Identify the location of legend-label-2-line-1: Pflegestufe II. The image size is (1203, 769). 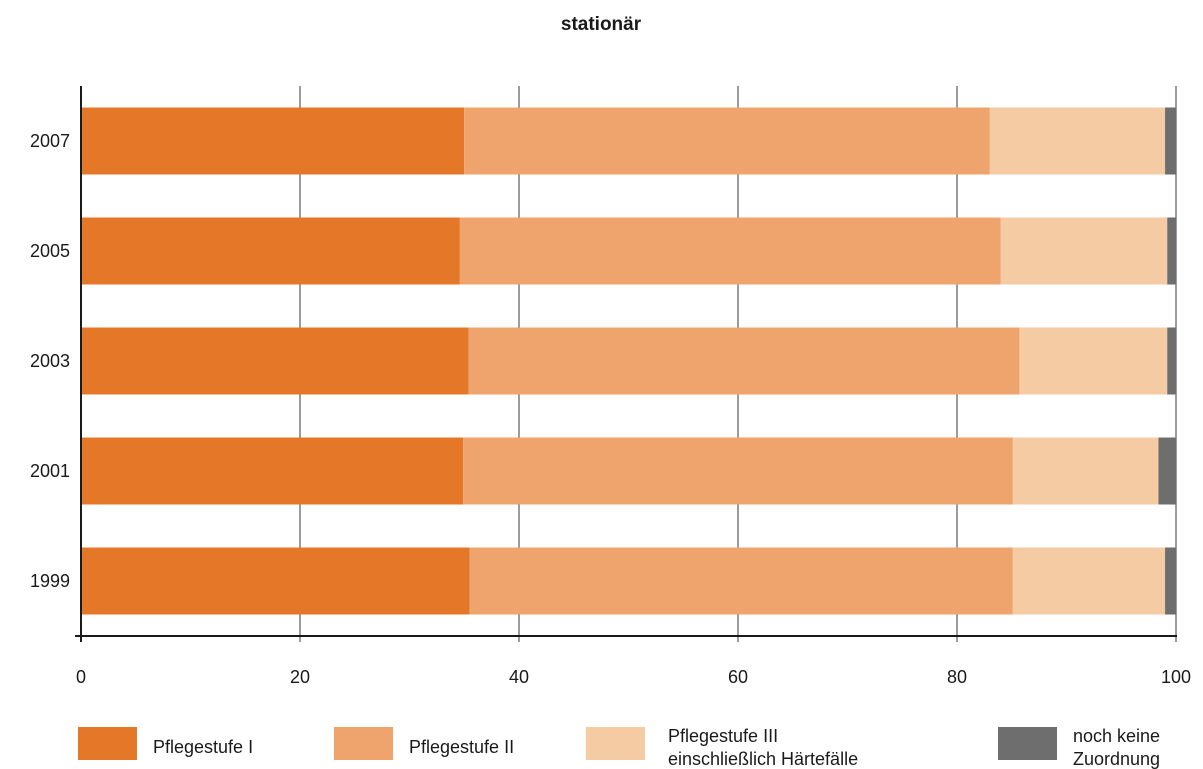
(461, 747).